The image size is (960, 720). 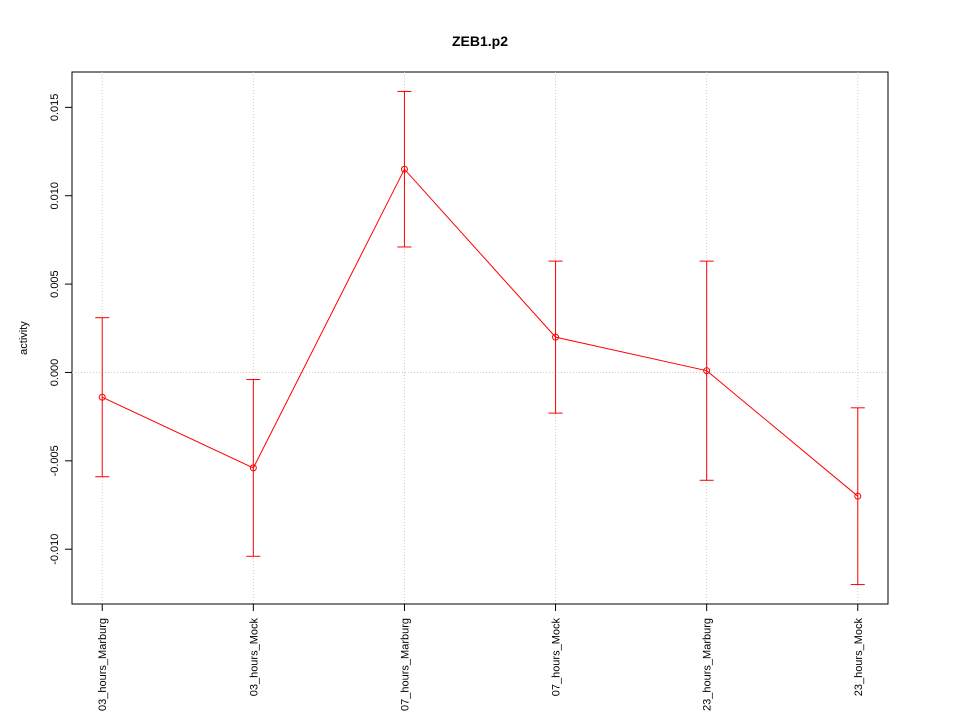 What do you see at coordinates (24, 338) in the screenshot?
I see `y-axis-label: activity` at bounding box center [24, 338].